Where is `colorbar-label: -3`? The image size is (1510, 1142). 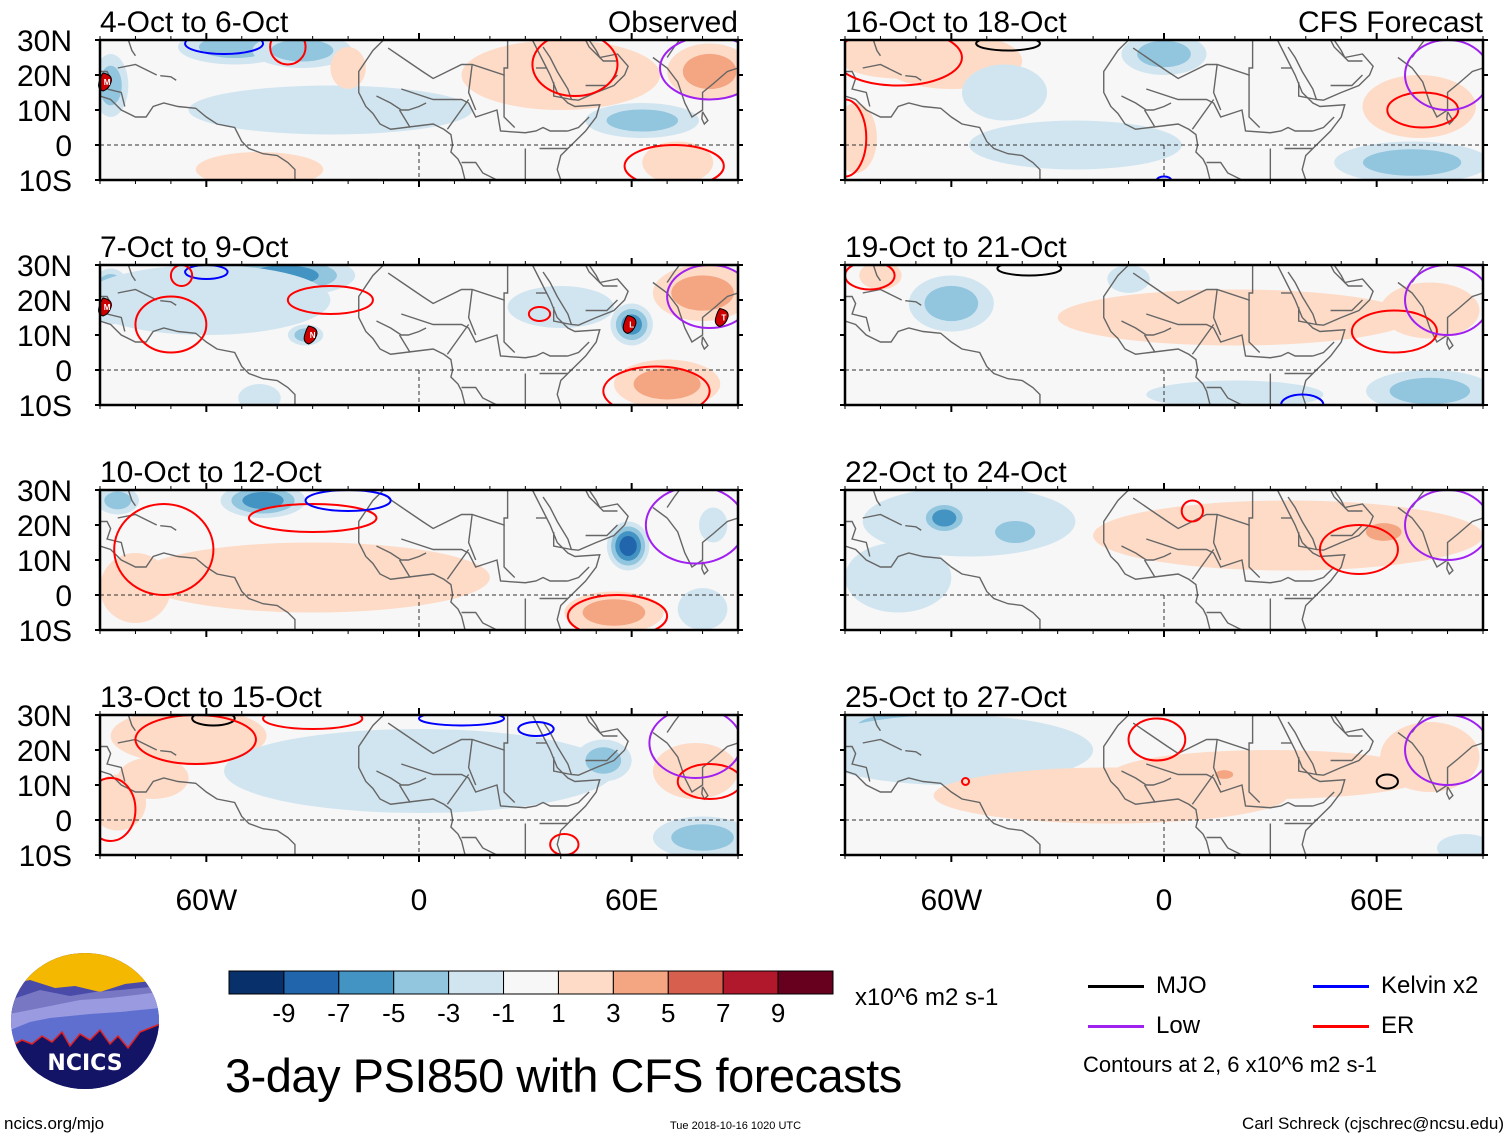
colorbar-label: -3 is located at coordinates (448, 1013).